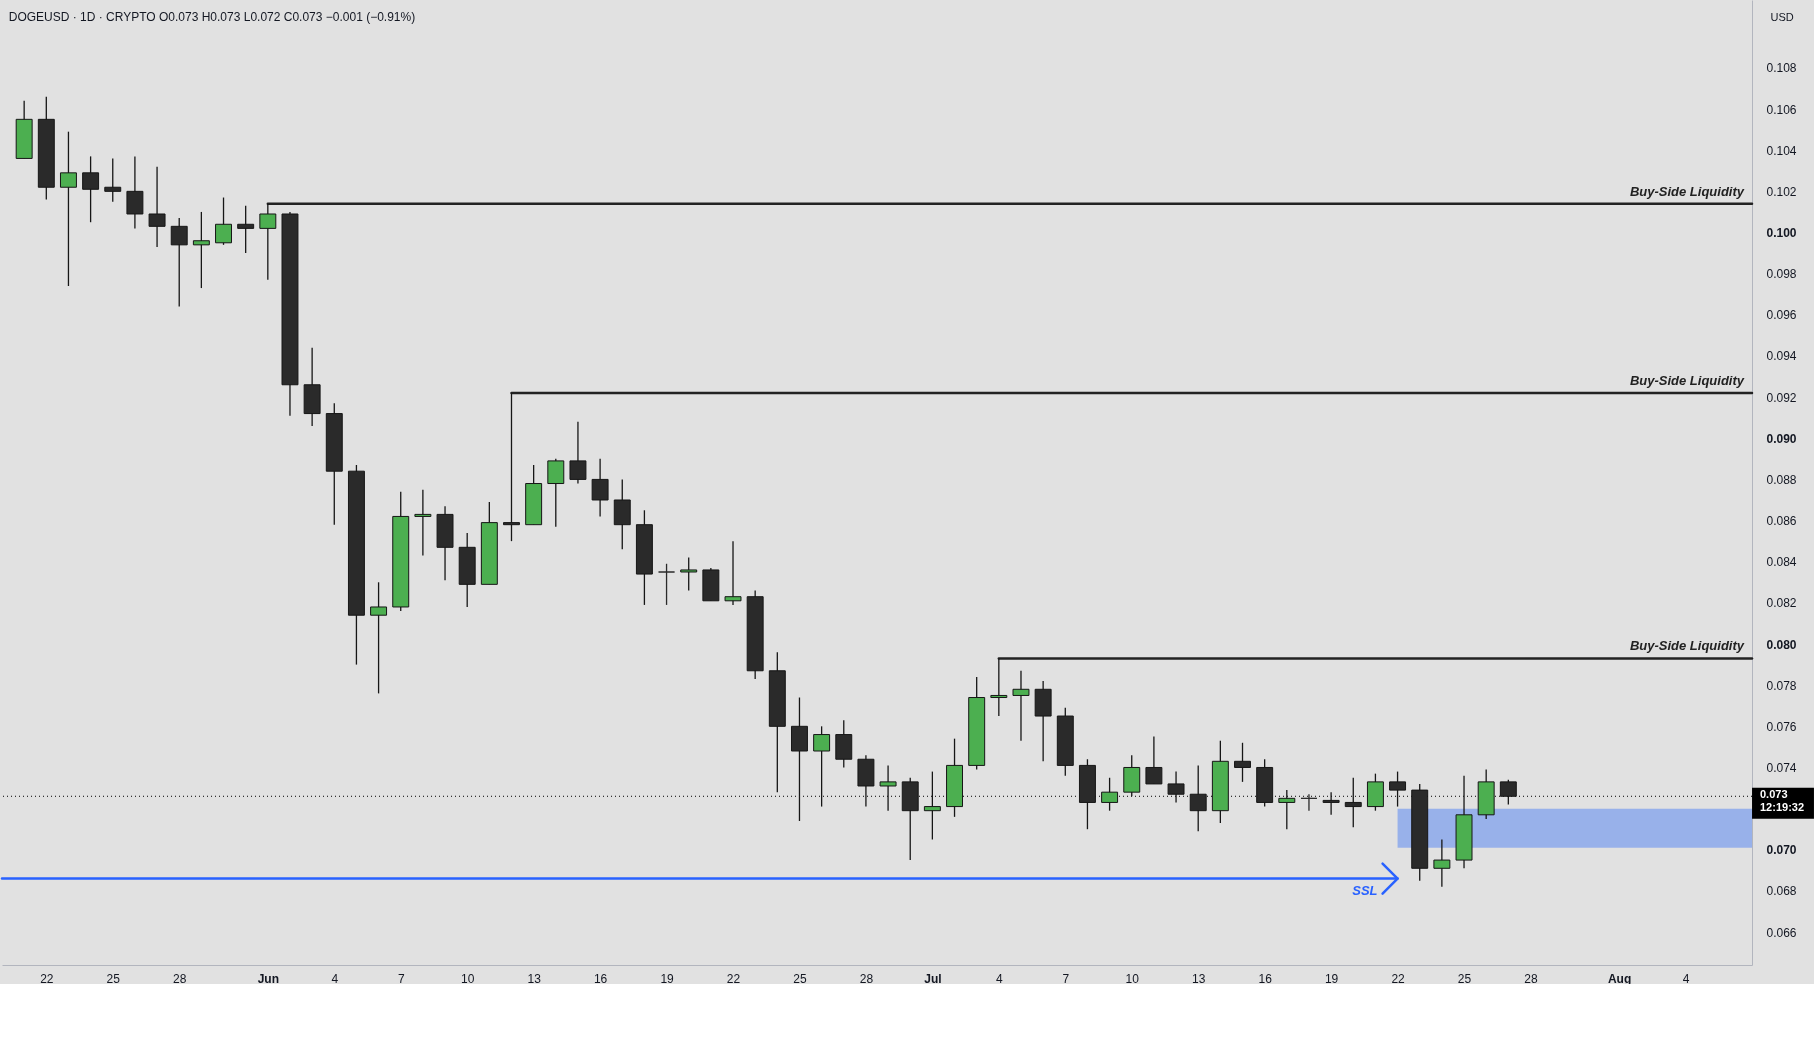  Describe the element at coordinates (1781, 603) in the screenshot. I see `y-tick-label: 0.082` at that location.